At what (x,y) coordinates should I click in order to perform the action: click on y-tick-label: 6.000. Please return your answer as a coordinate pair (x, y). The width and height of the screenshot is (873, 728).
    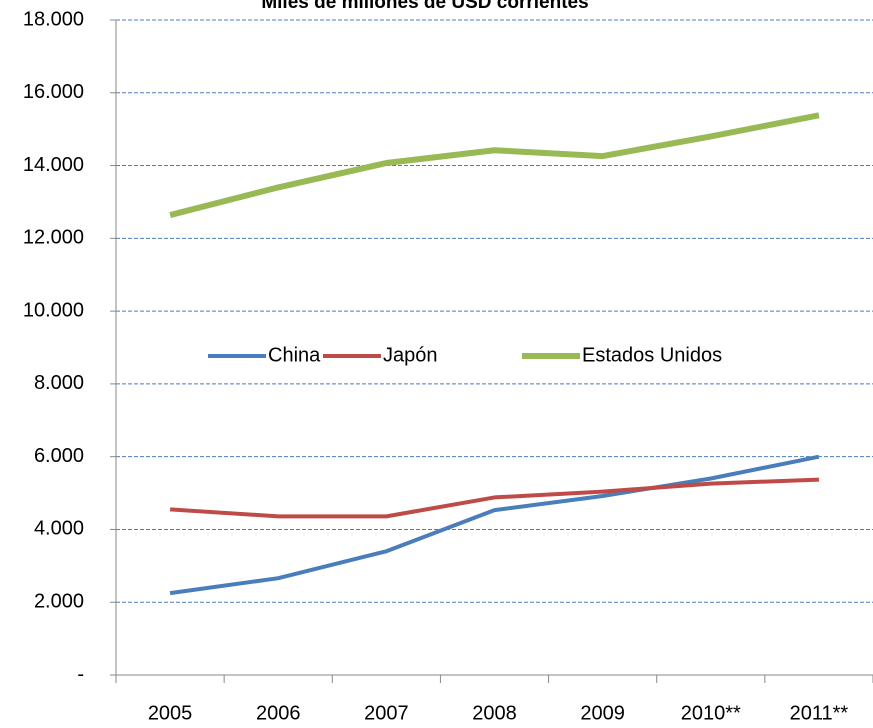
    Looking at the image, I should click on (59, 456).